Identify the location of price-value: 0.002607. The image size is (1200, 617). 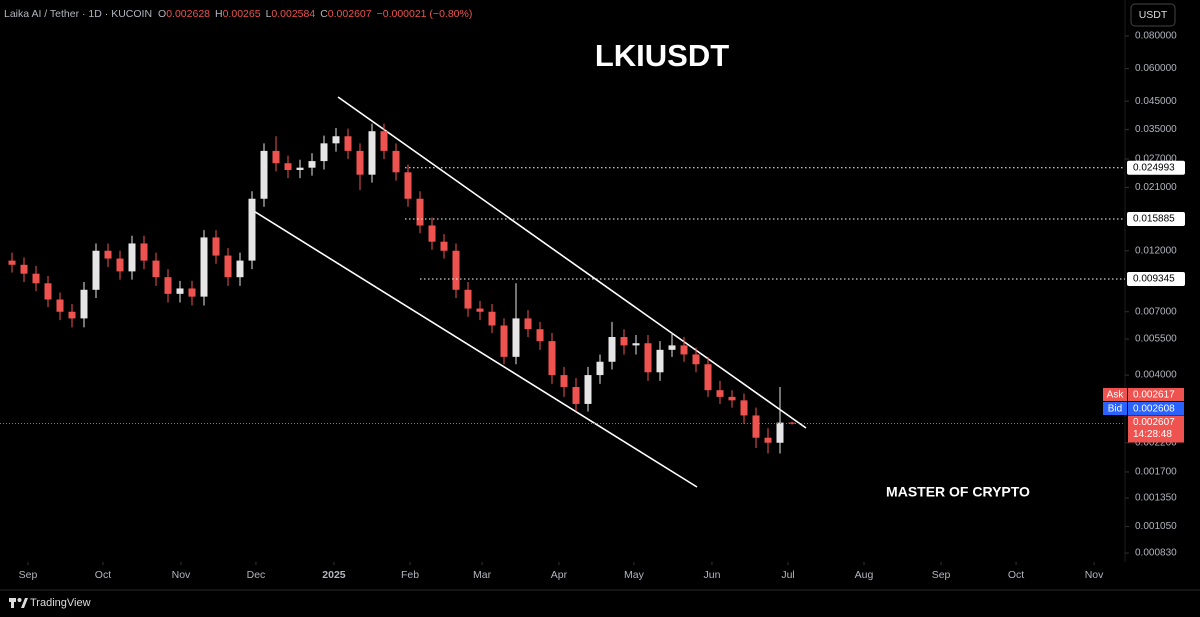
(1154, 422).